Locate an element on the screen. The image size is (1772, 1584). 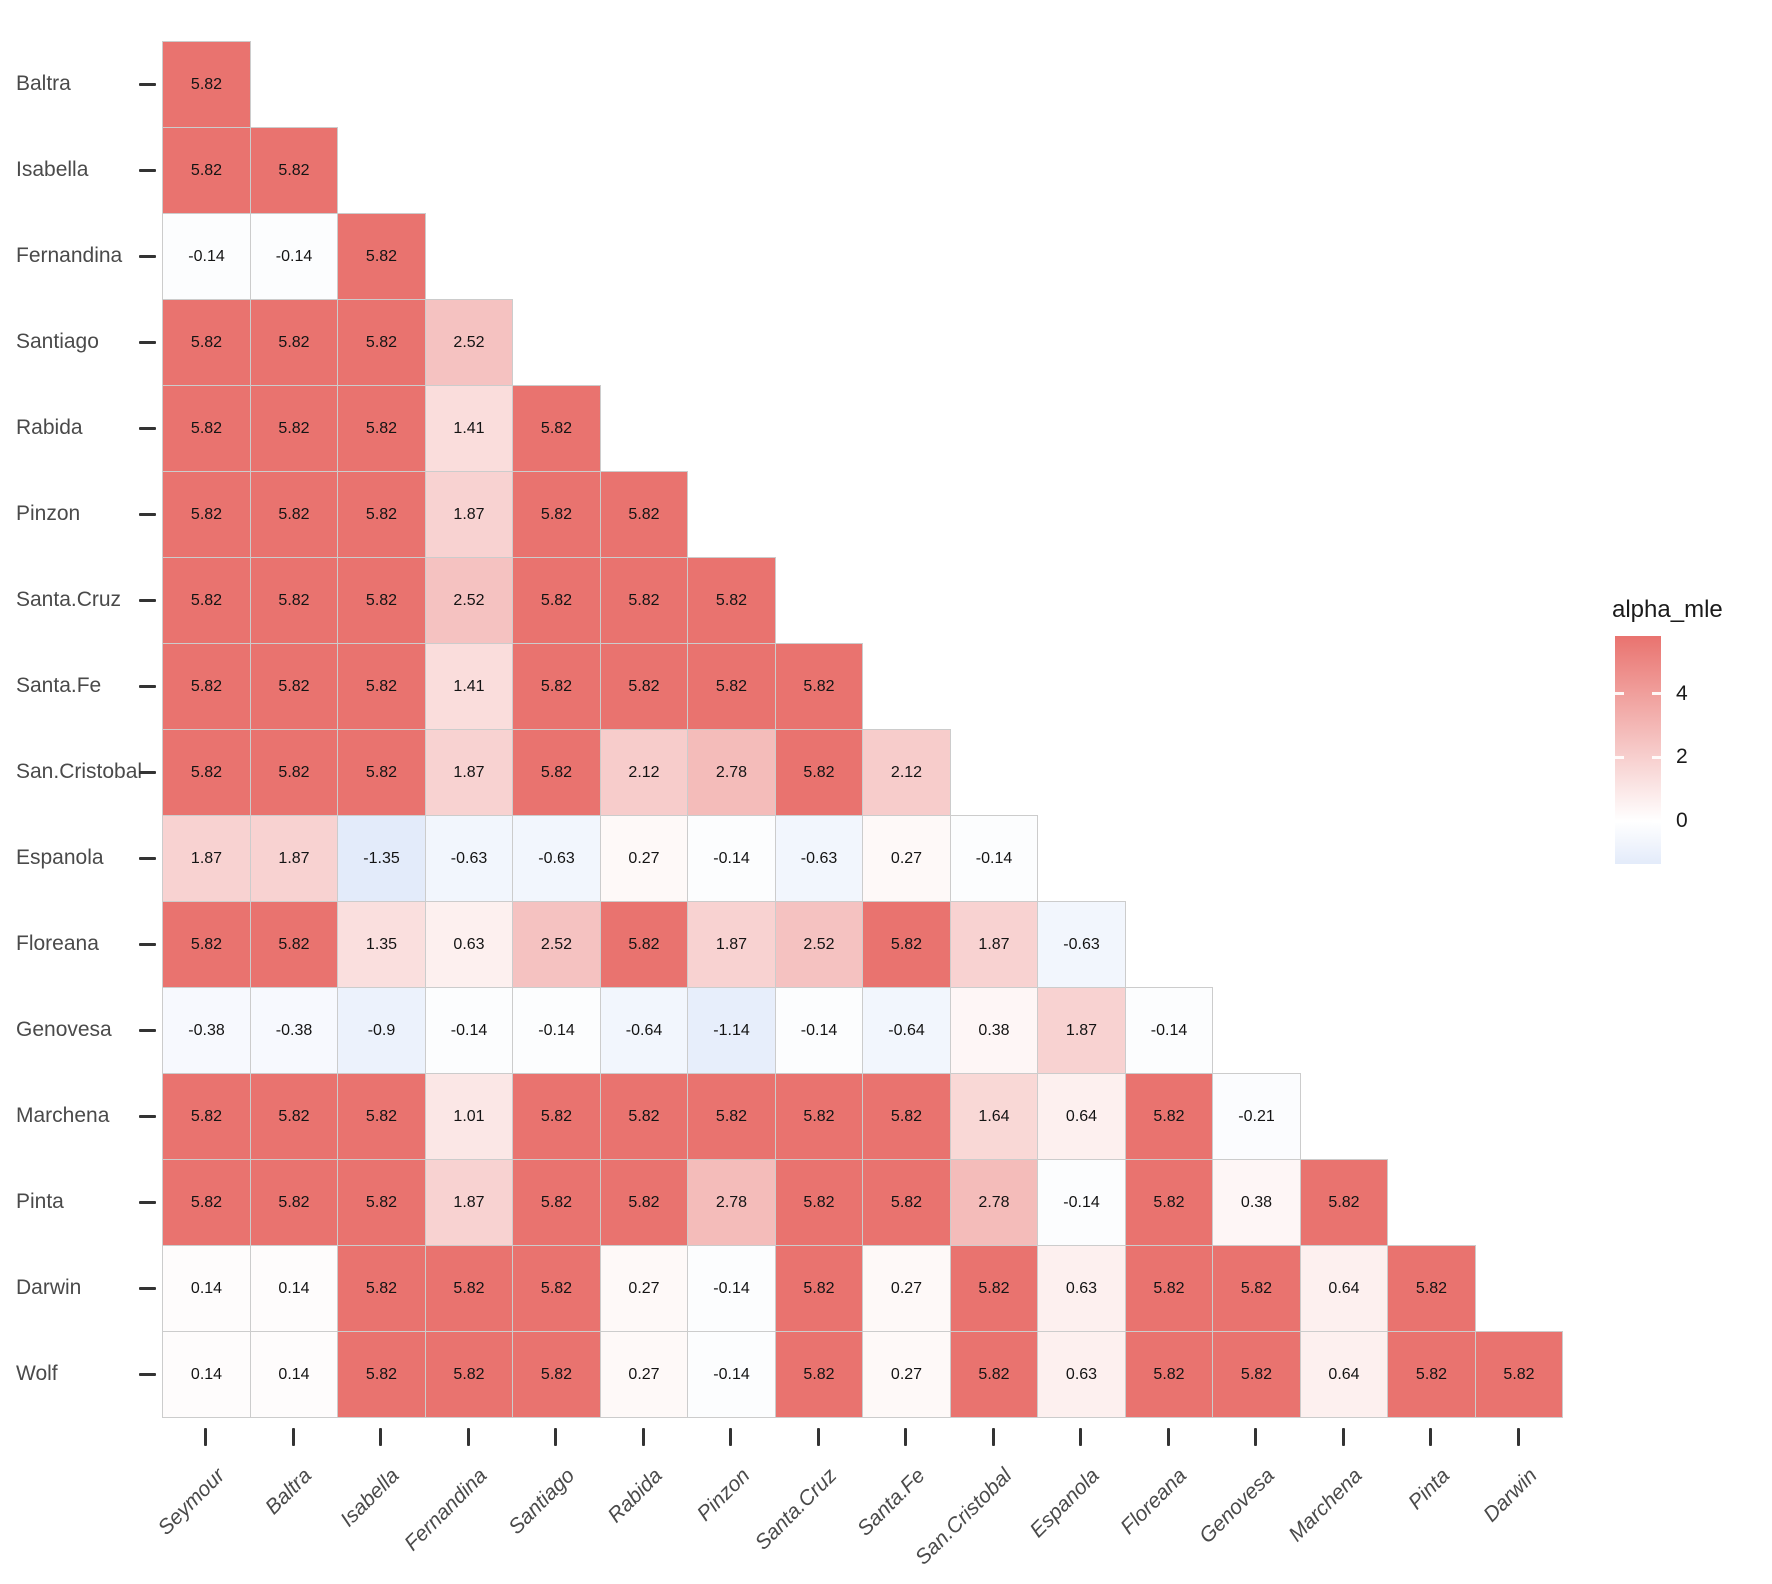
matrix-cell: 0.64 is located at coordinates (1081, 1116).